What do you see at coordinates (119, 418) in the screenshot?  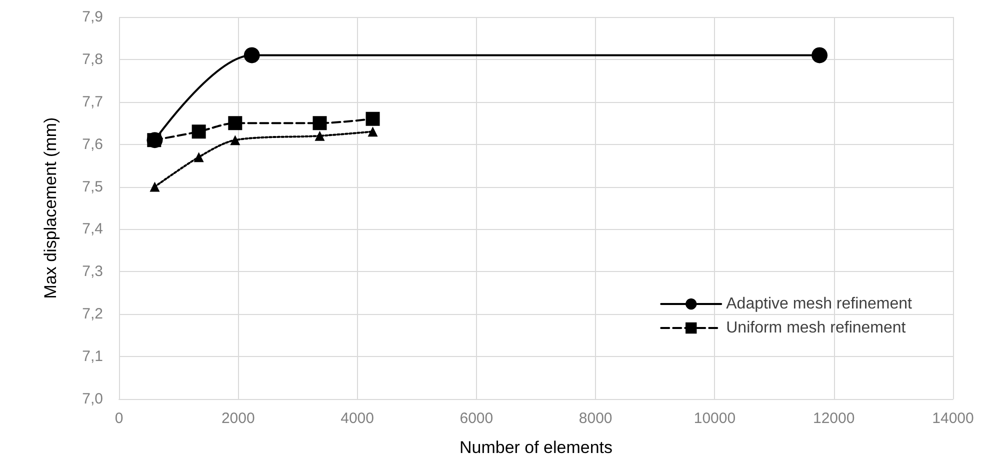 I see `x-tick-label: 0` at bounding box center [119, 418].